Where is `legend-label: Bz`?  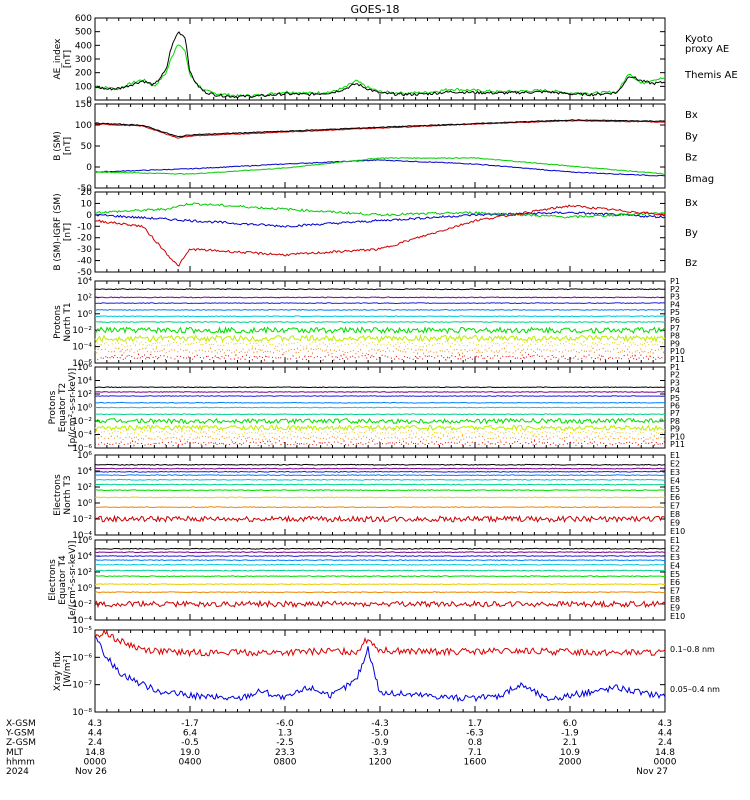 legend-label: Bz is located at coordinates (691, 263).